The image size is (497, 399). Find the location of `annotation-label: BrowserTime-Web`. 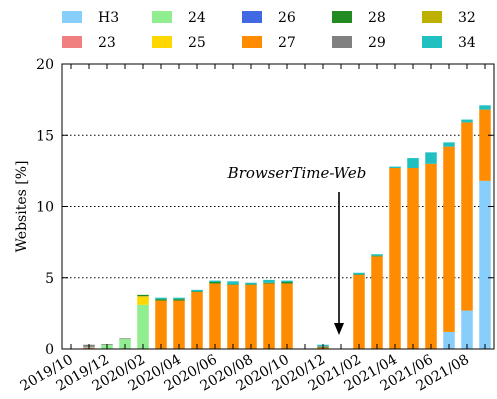

annotation-label: BrowserTime-Web is located at coordinates (297, 173).